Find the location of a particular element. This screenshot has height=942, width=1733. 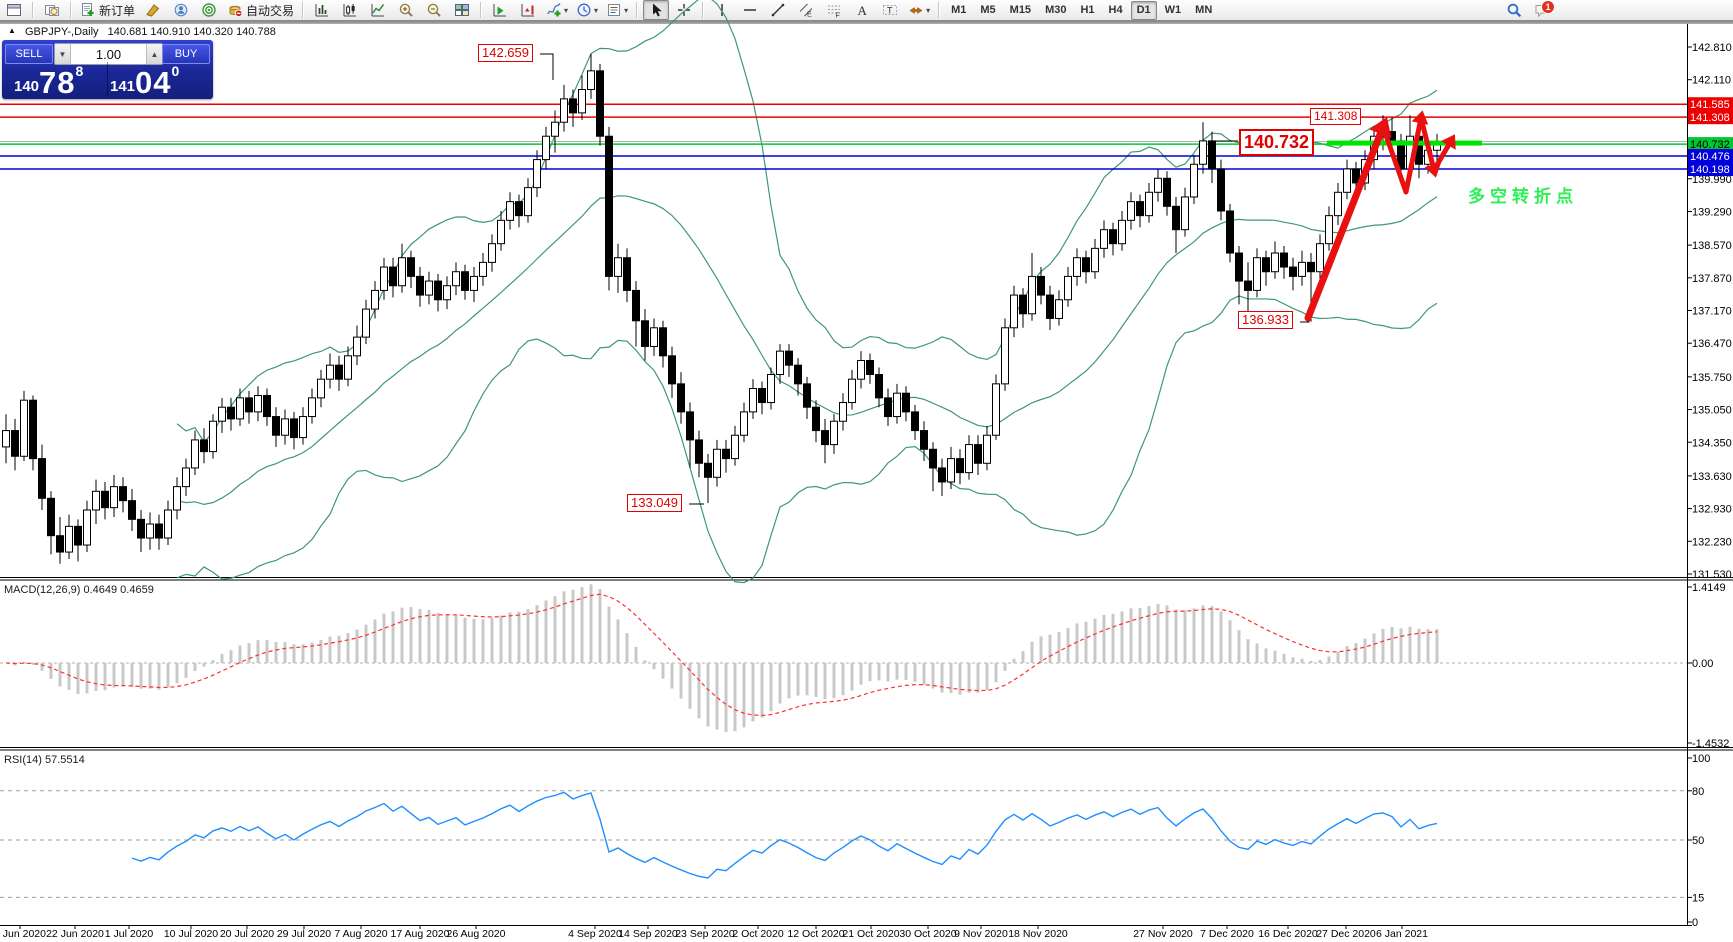

timeframe-d1-button: D1 is located at coordinates (1143, 10).